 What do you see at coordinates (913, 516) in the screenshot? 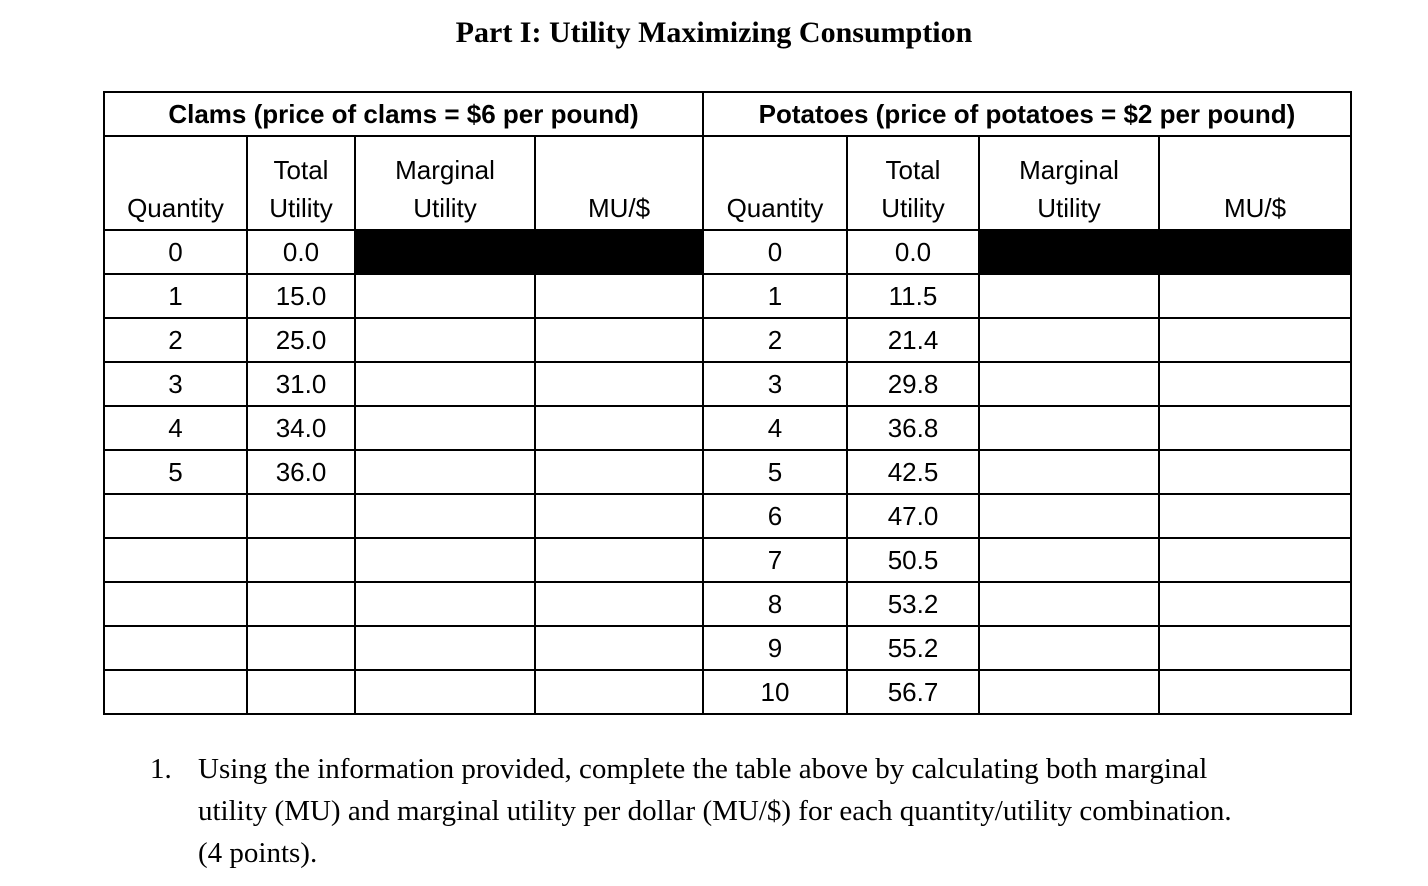
I see `utility-cell: 47.0` at bounding box center [913, 516].